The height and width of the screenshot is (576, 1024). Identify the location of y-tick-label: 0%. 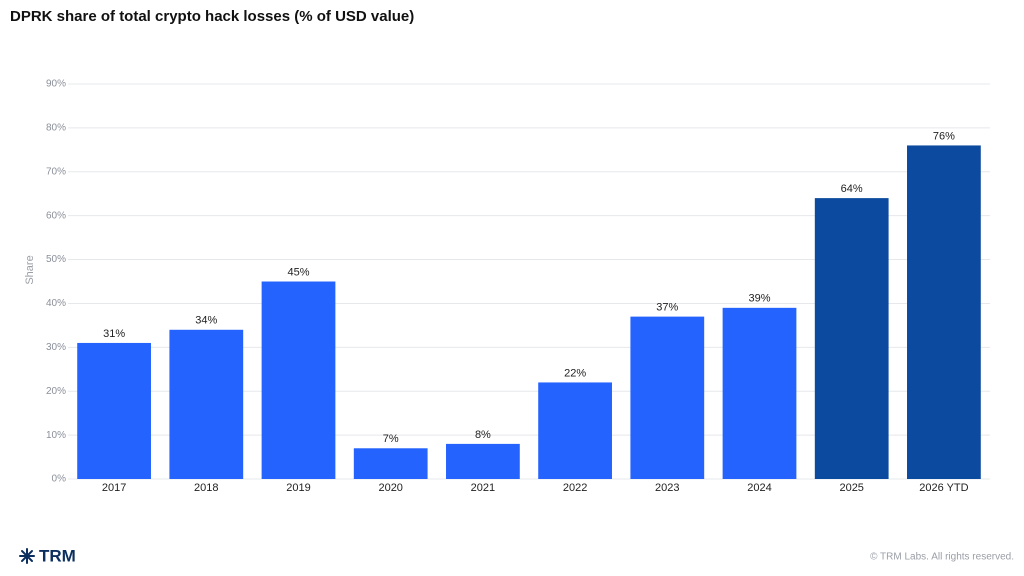
(59, 479).